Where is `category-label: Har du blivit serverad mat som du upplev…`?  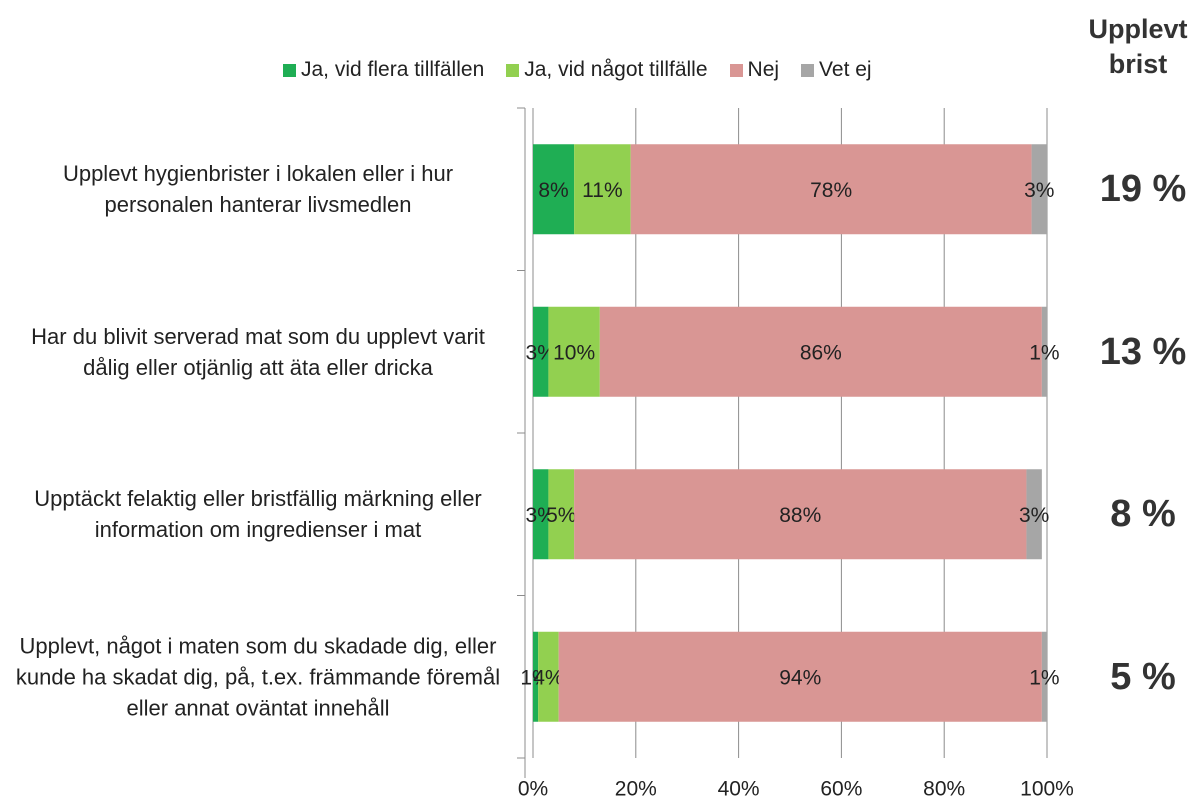 category-label: Har du blivit serverad mat som du upplev… is located at coordinates (258, 351).